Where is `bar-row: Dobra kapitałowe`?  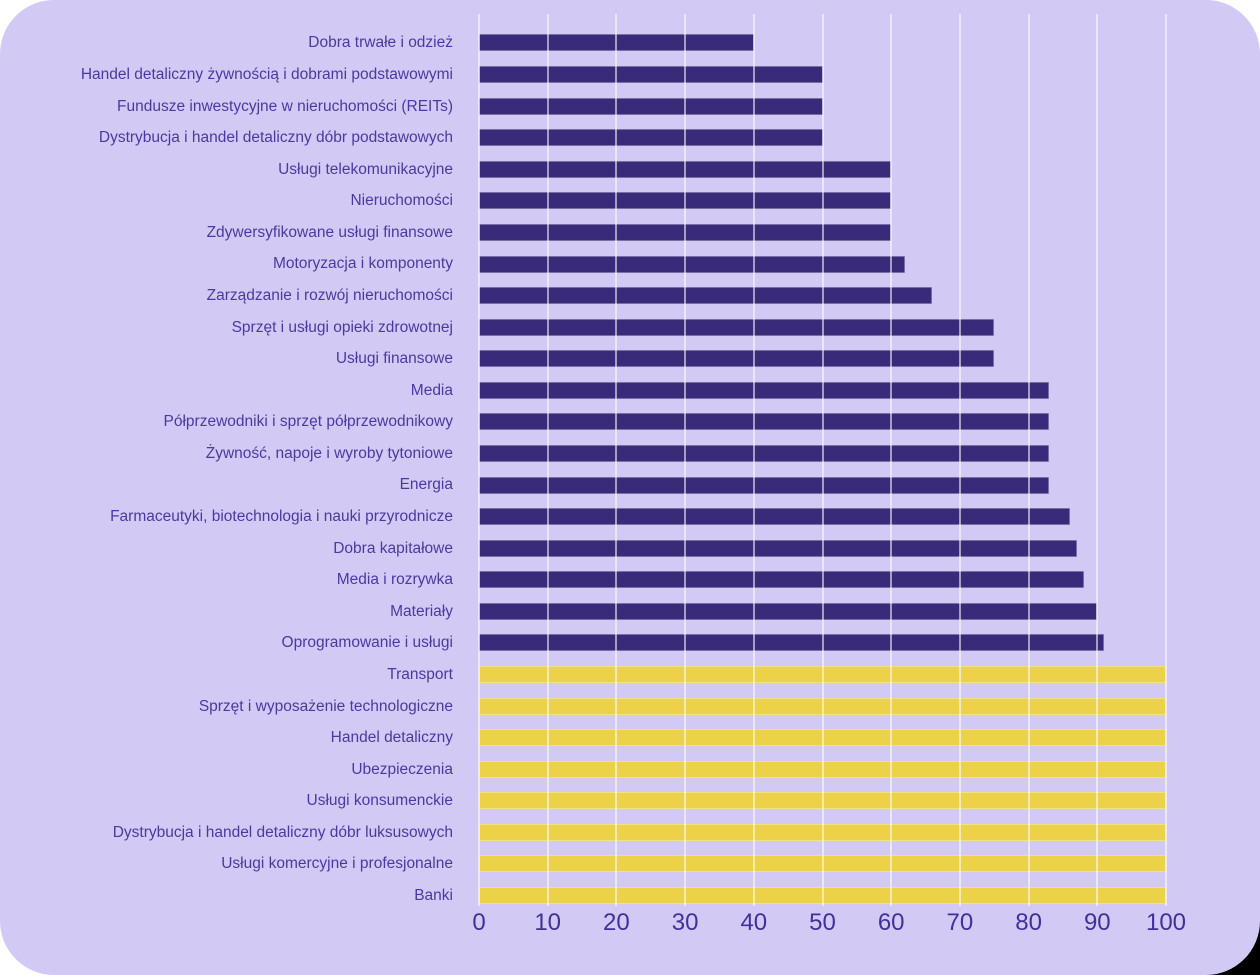 bar-row: Dobra kapitałowe is located at coordinates (630, 548).